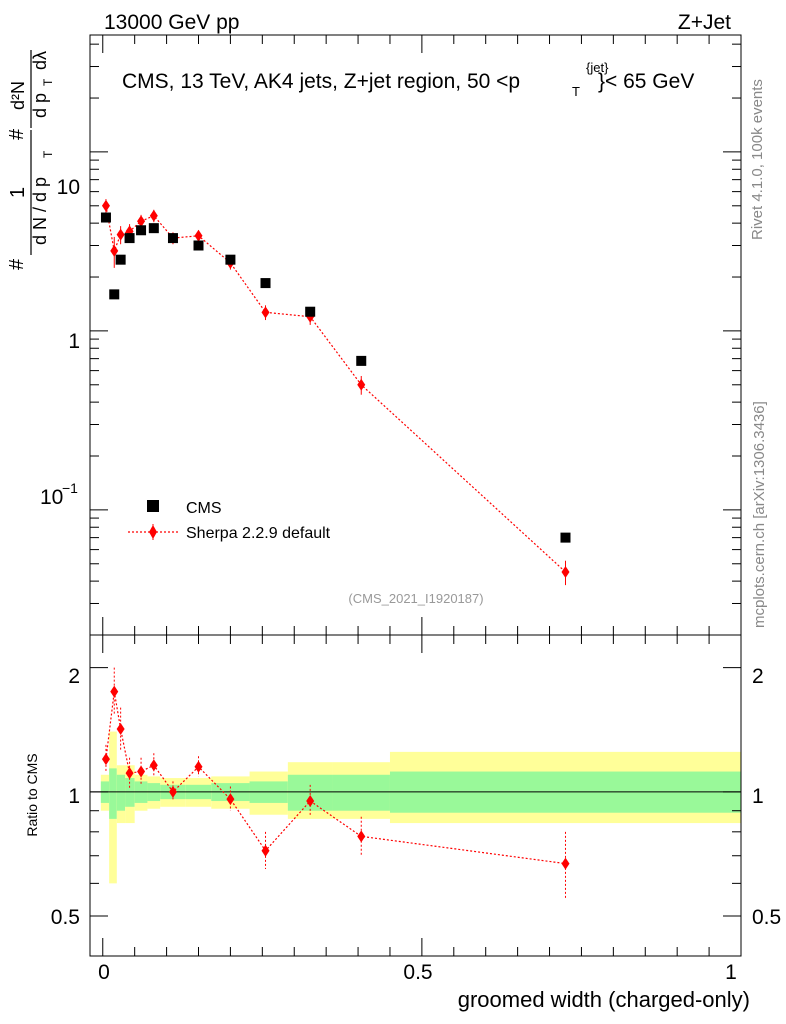 This screenshot has height=1024, width=786. I want to click on y-tick-label-0-1: 10 −1, so click(59, 494).